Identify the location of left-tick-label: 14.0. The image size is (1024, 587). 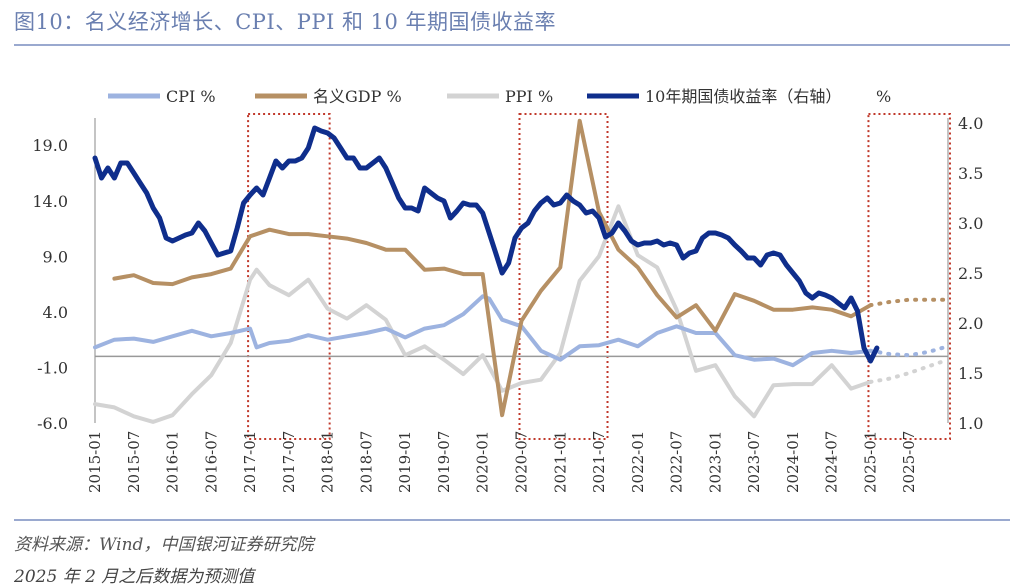
(50, 201).